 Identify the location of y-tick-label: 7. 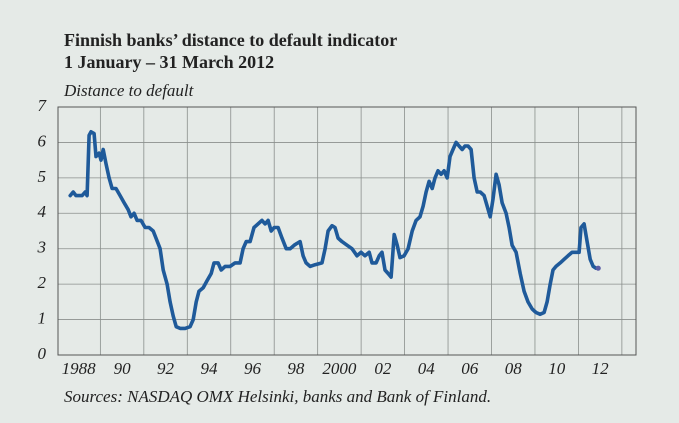
(43, 105).